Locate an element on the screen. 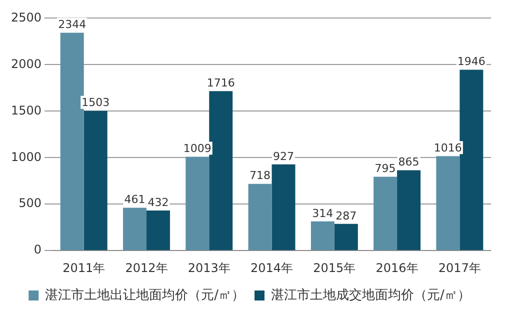  data-label: 927 is located at coordinates (283, 156).